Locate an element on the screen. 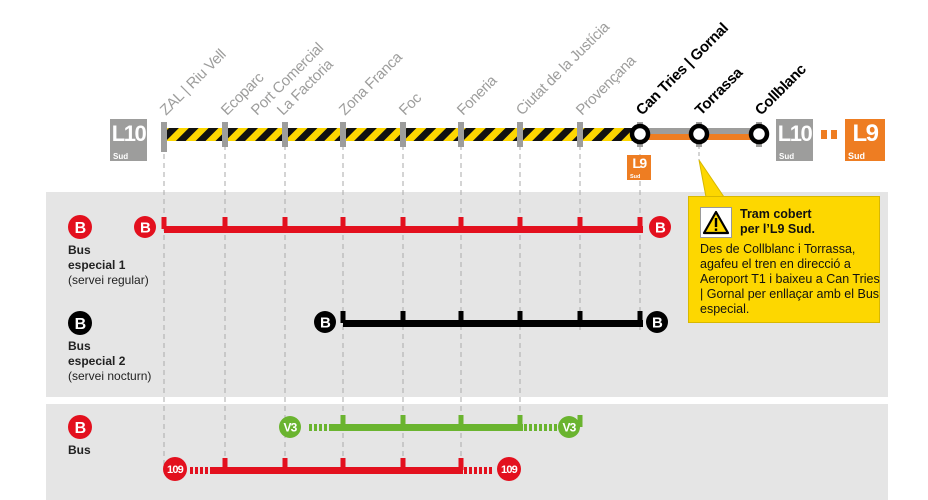  station-label: Zona Franca is located at coordinates (371, 83).